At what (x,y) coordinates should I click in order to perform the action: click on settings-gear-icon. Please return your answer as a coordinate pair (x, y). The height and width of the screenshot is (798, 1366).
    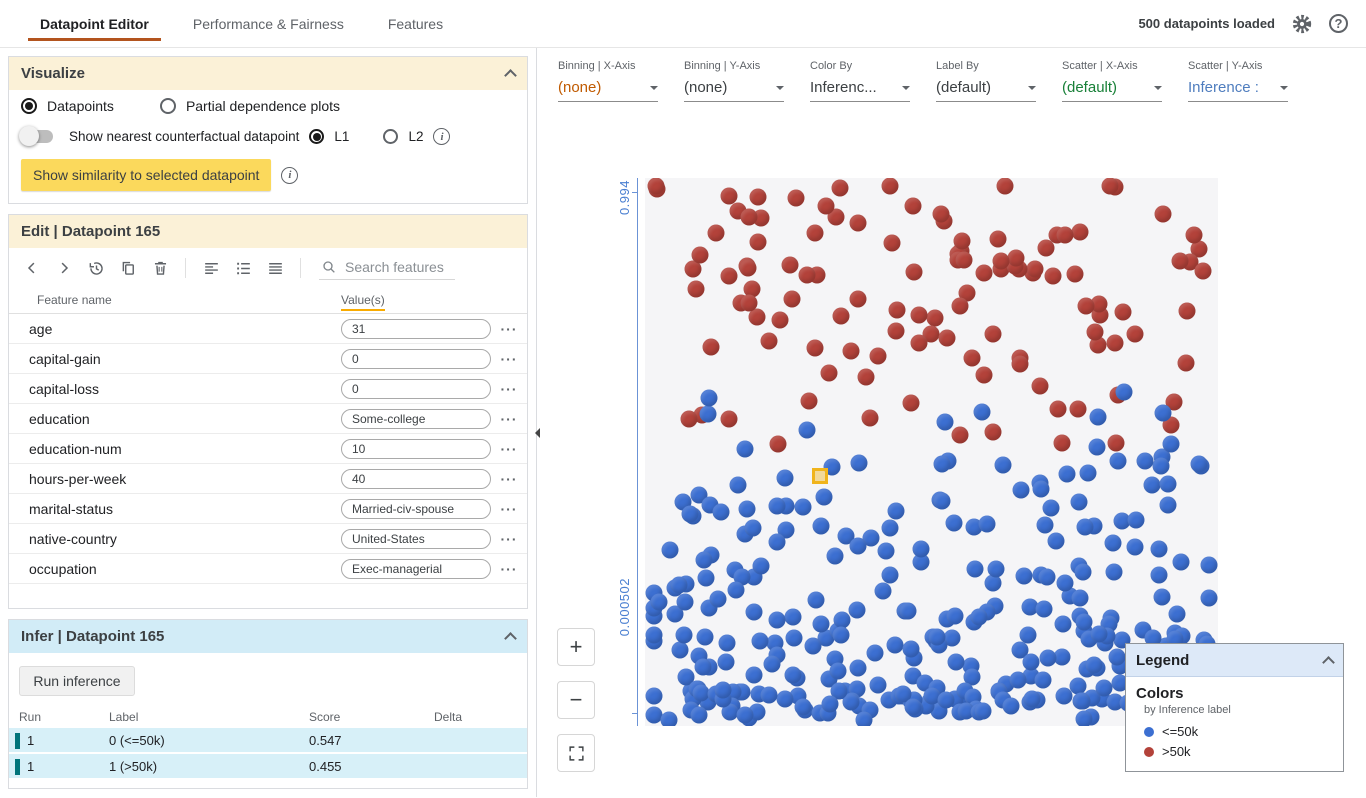
    Looking at the image, I should click on (1302, 24).